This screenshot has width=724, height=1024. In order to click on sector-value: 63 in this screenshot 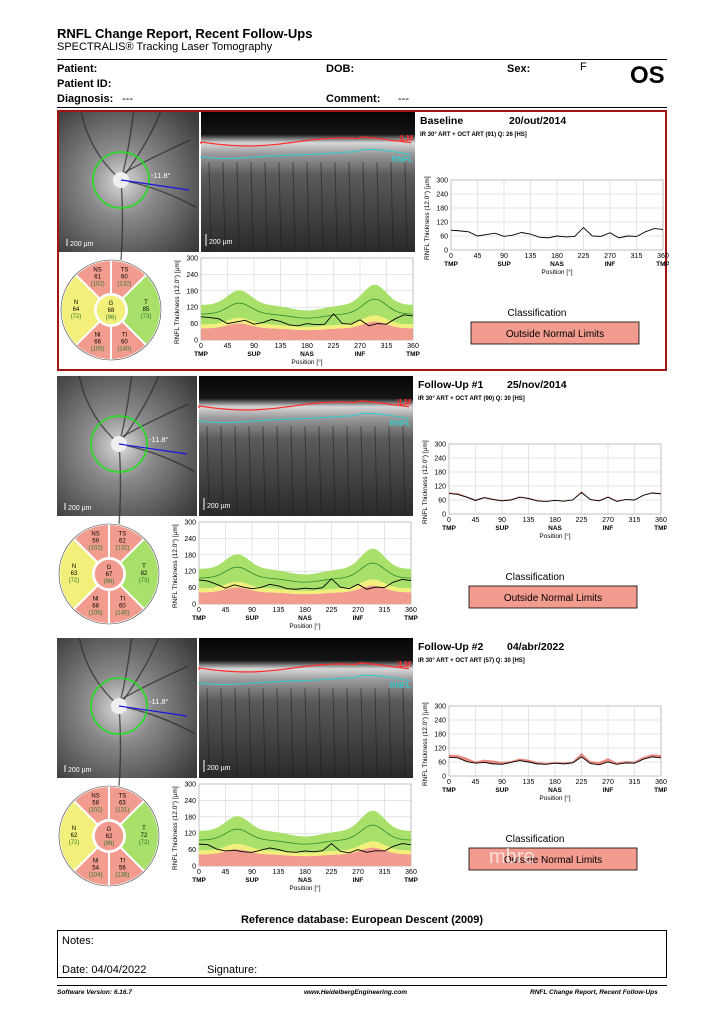, I will do `click(74, 574)`.